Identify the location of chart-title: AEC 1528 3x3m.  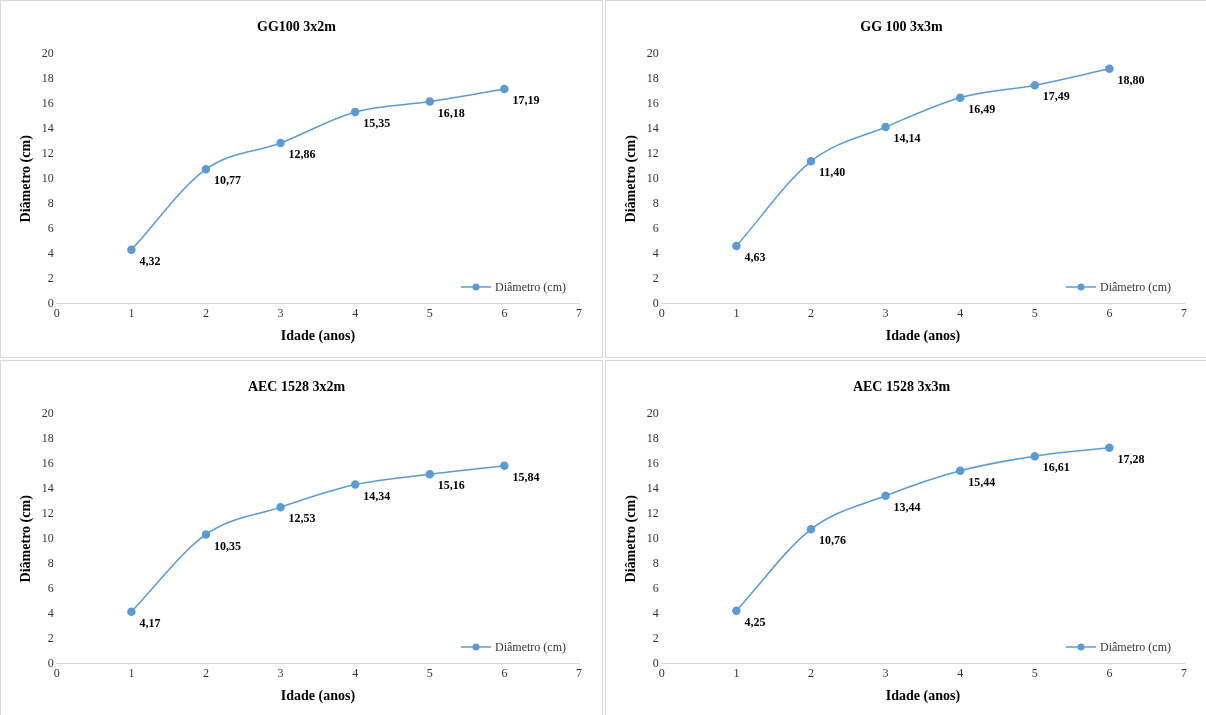
(901, 387).